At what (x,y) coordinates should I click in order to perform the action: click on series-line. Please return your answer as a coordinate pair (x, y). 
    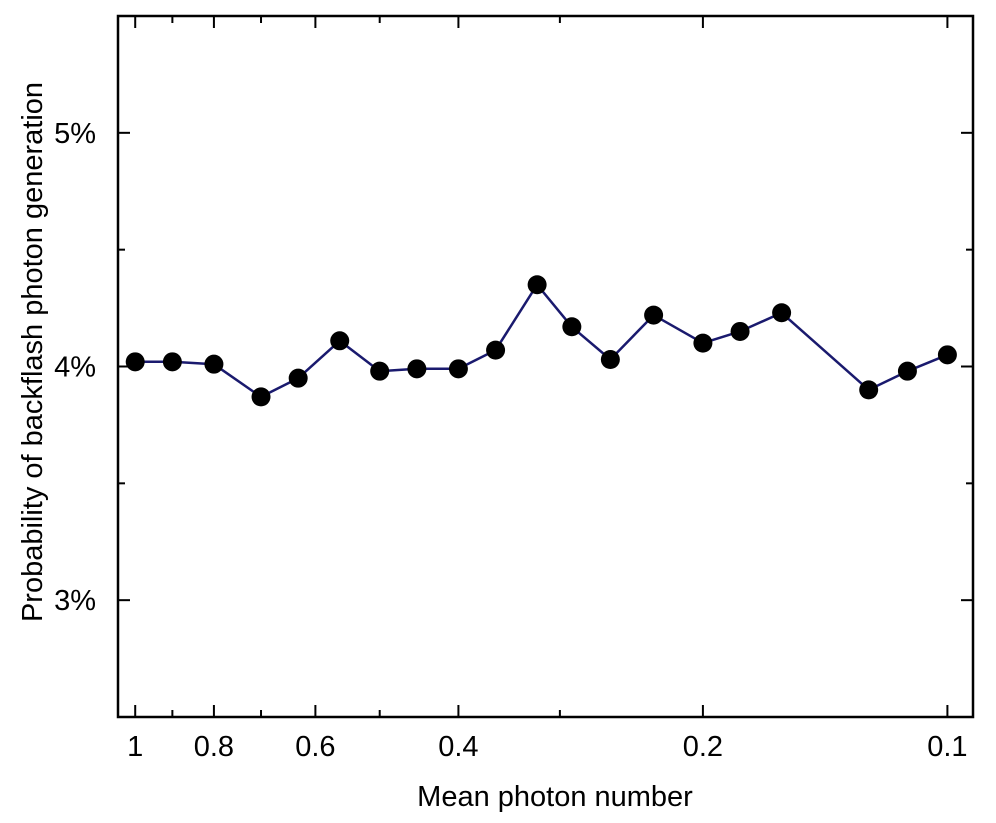
    Looking at the image, I should click on (541, 341).